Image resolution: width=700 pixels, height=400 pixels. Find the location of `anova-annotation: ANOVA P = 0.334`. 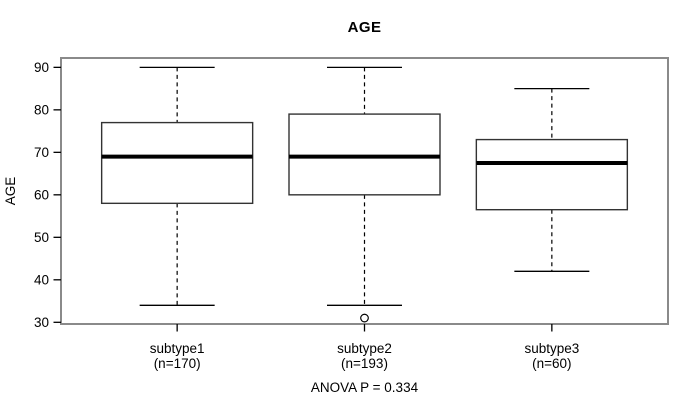

anova-annotation: ANOVA P = 0.334 is located at coordinates (364, 387).